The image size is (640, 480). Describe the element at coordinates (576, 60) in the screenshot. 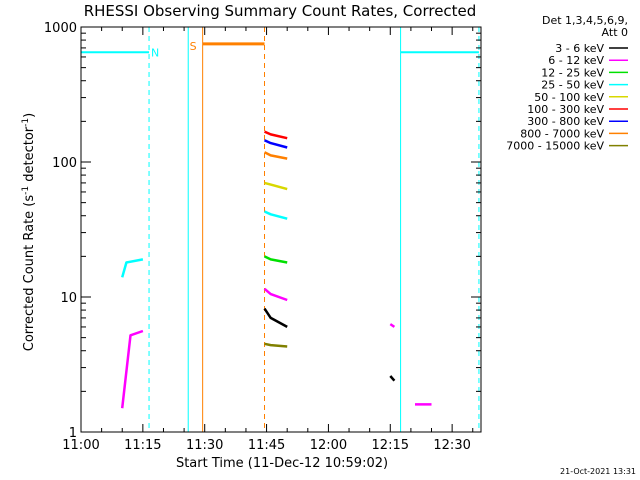

I see `legend-label: 6 - 12 keV` at that location.